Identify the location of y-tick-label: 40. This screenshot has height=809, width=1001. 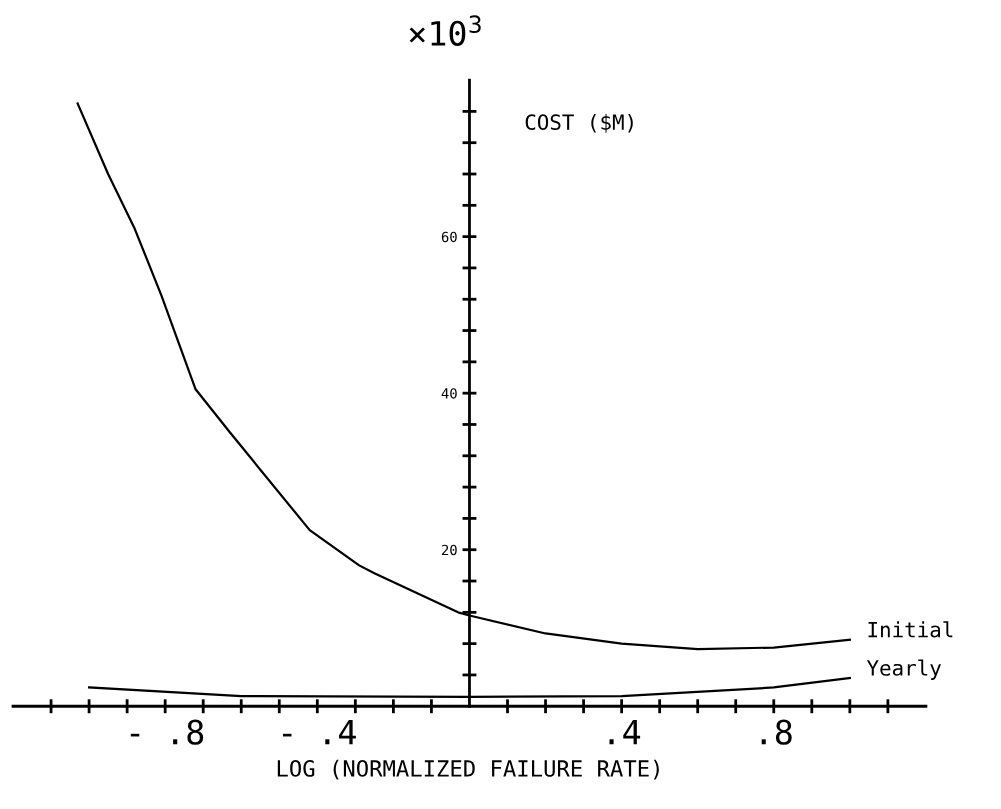
(449, 393).